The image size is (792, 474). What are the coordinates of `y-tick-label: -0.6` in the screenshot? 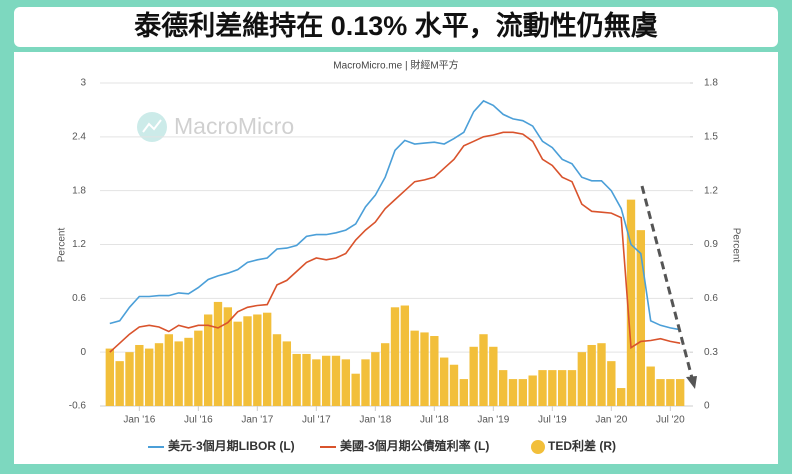 It's located at (78, 406).